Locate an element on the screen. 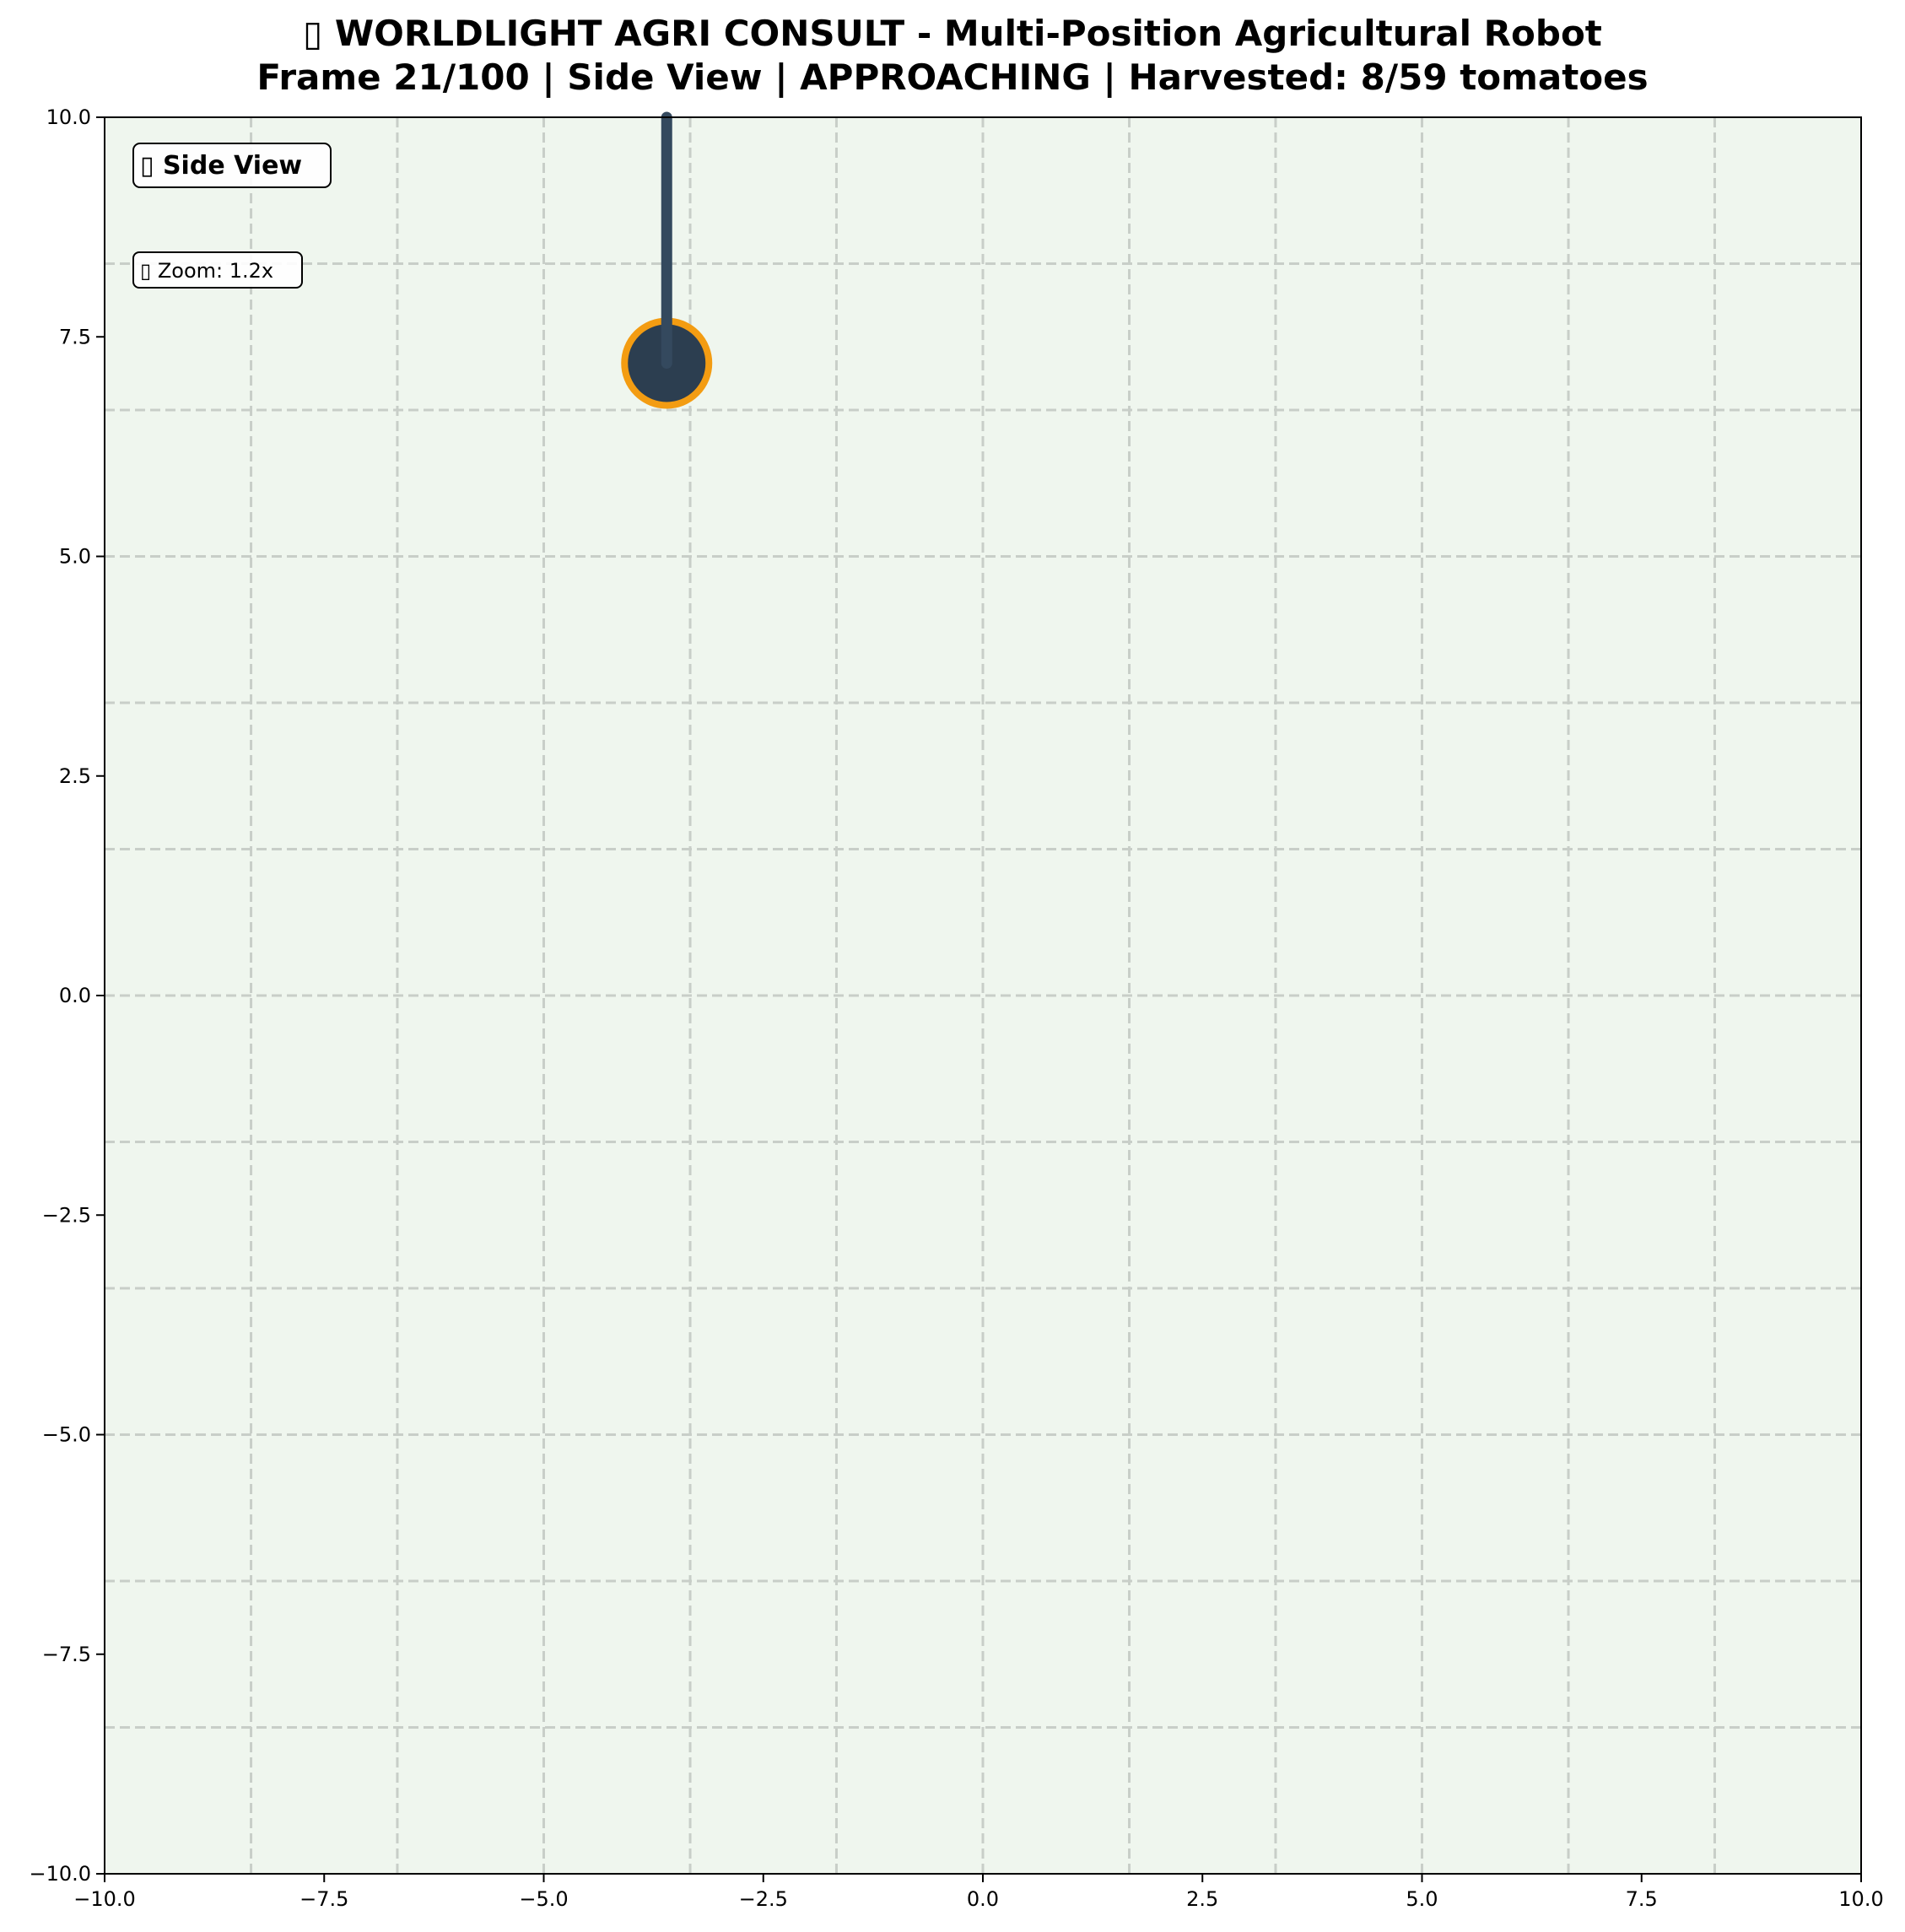 This screenshot has width=1905, height=1932. x-tick-label: −10.0 is located at coordinates (105, 1899).